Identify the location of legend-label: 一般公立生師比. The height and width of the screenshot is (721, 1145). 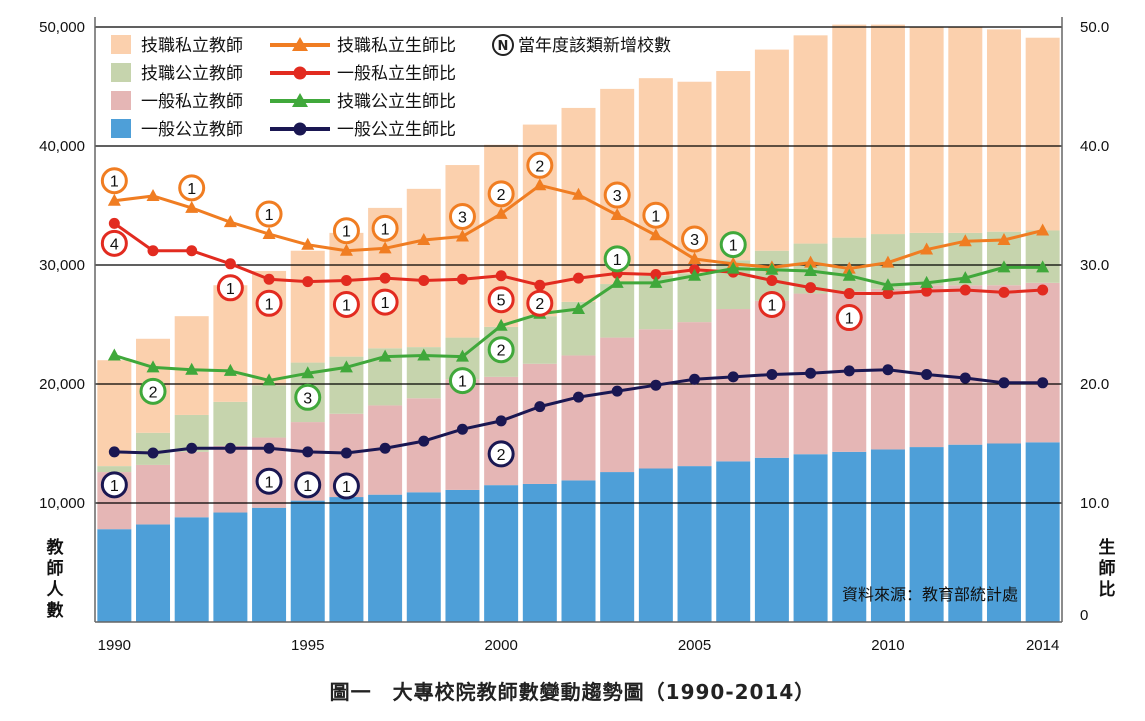
(396, 130).